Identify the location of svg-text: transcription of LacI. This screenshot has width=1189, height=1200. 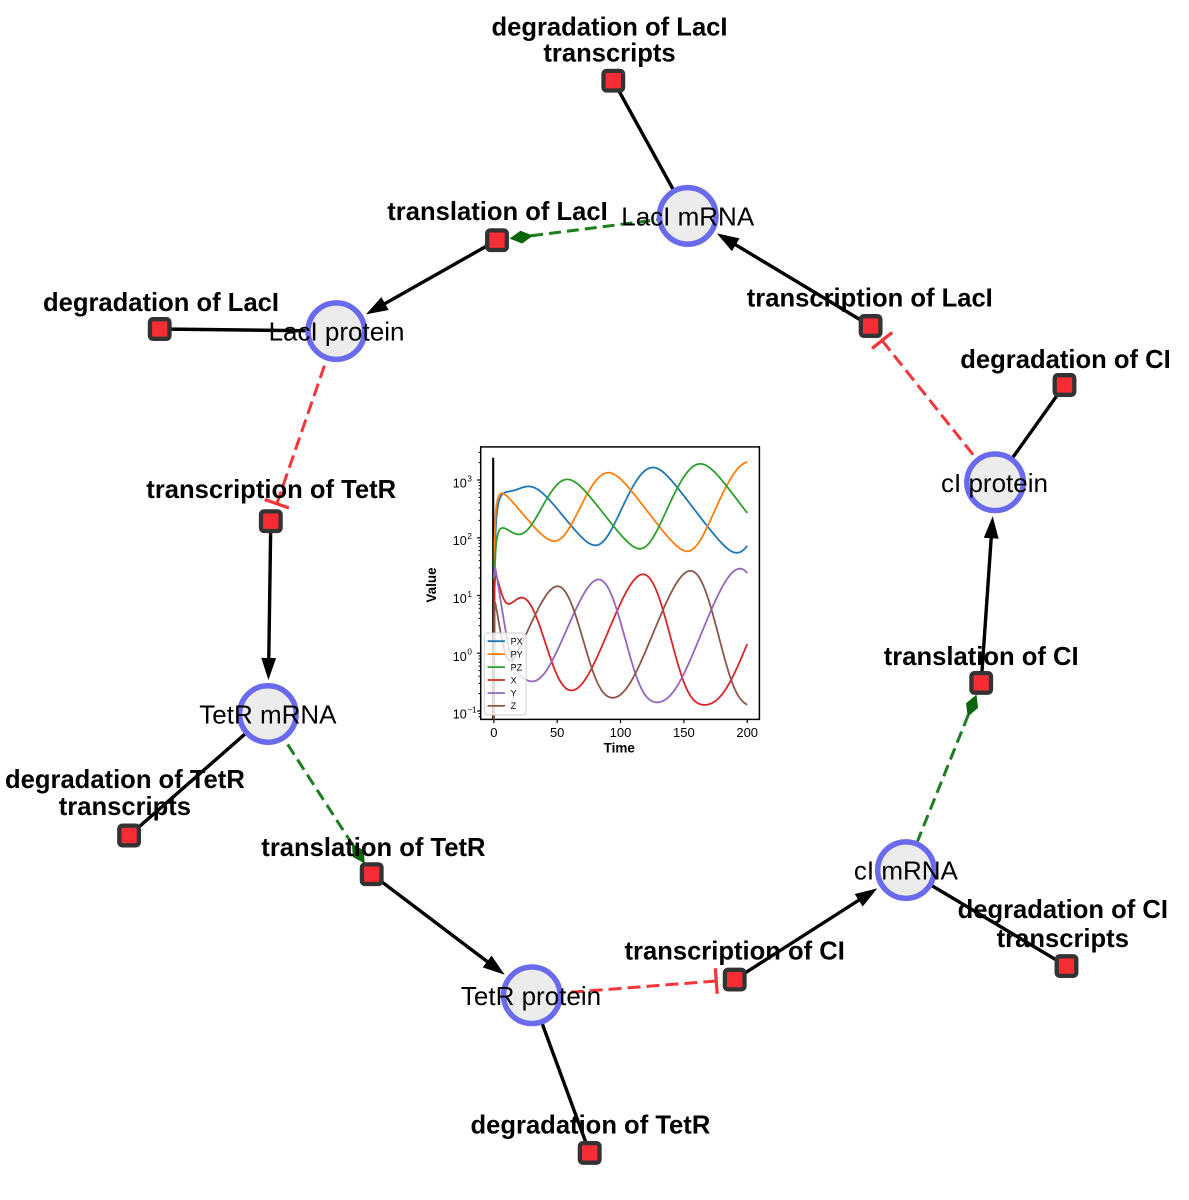
(870, 299).